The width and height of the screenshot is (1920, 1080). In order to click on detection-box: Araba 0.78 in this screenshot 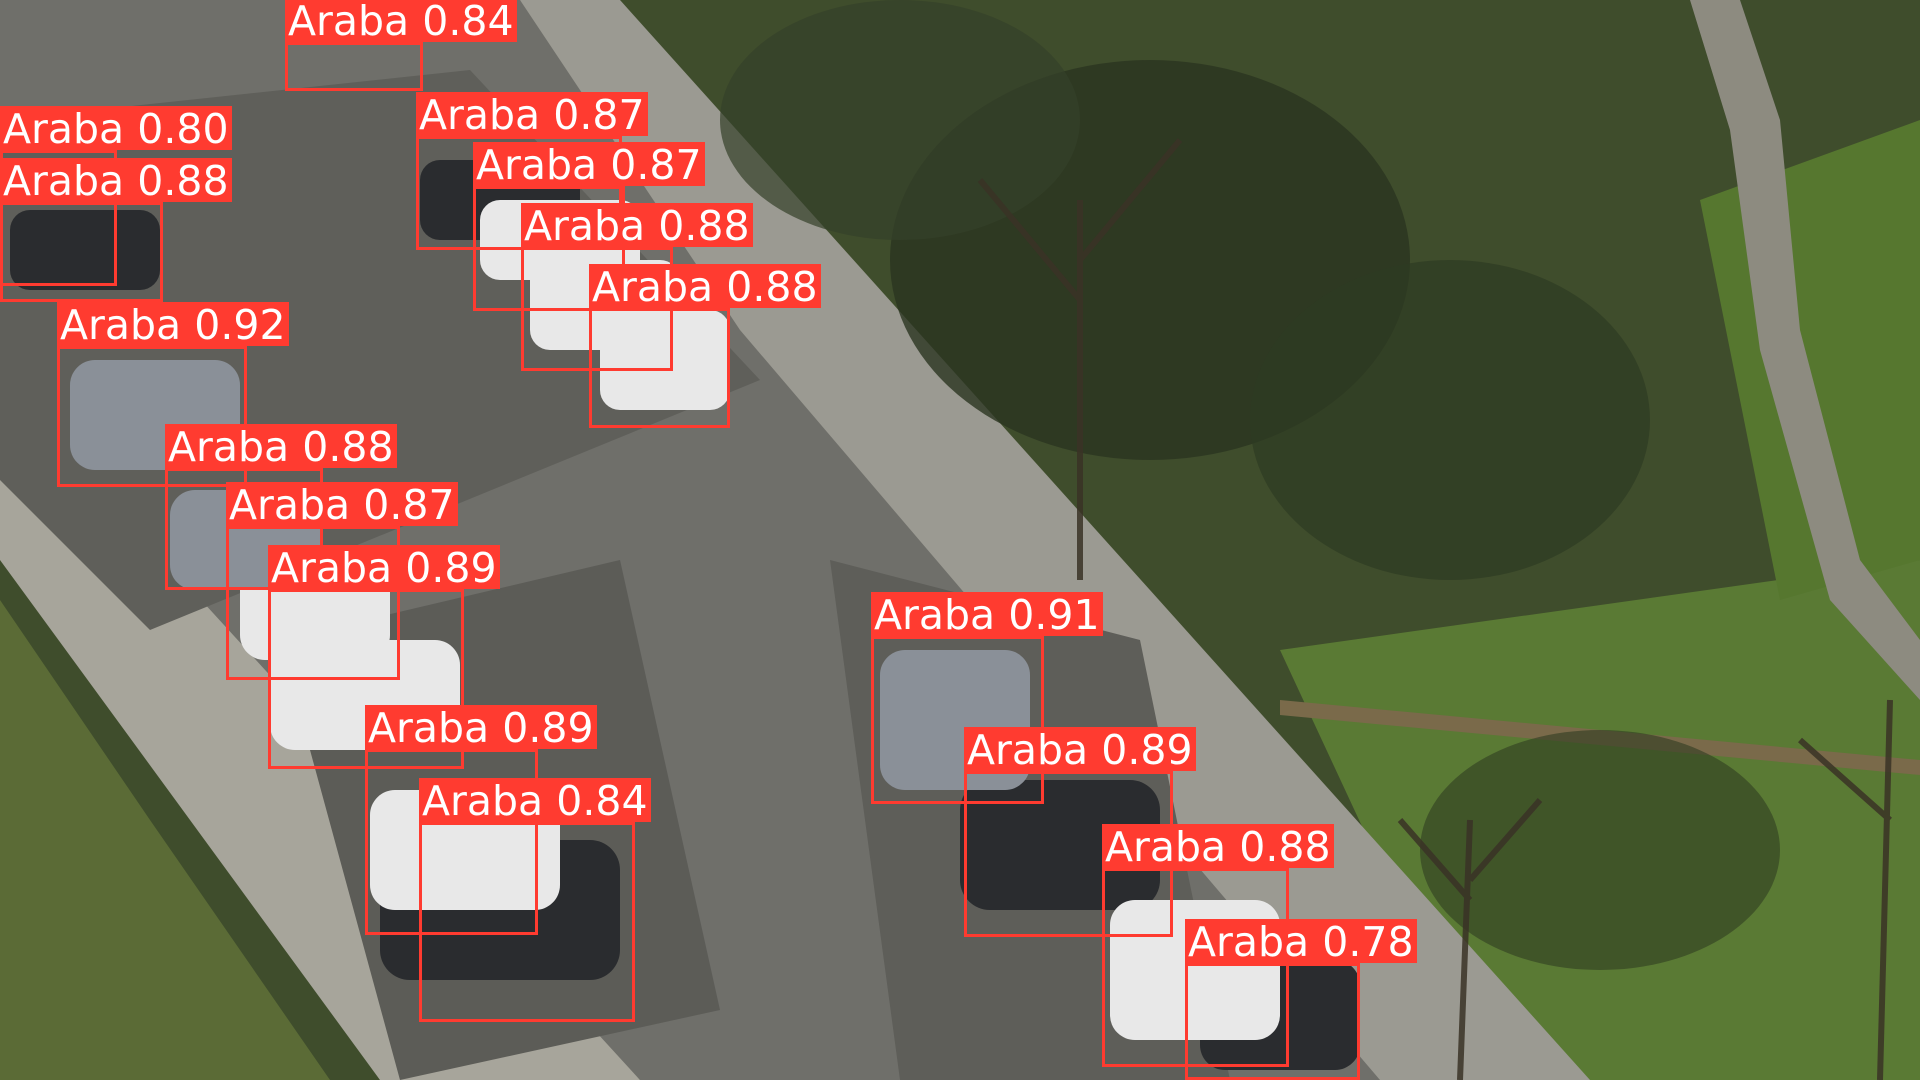, I will do `click(1301, 999)`.